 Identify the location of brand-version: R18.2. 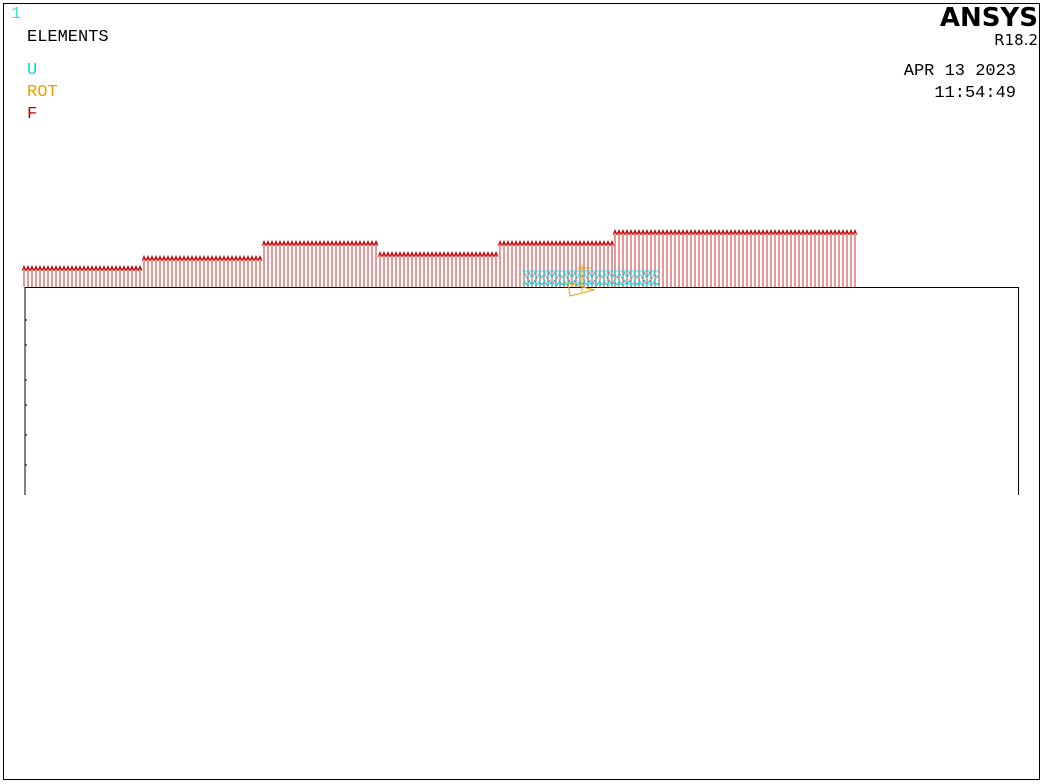
(1016, 40).